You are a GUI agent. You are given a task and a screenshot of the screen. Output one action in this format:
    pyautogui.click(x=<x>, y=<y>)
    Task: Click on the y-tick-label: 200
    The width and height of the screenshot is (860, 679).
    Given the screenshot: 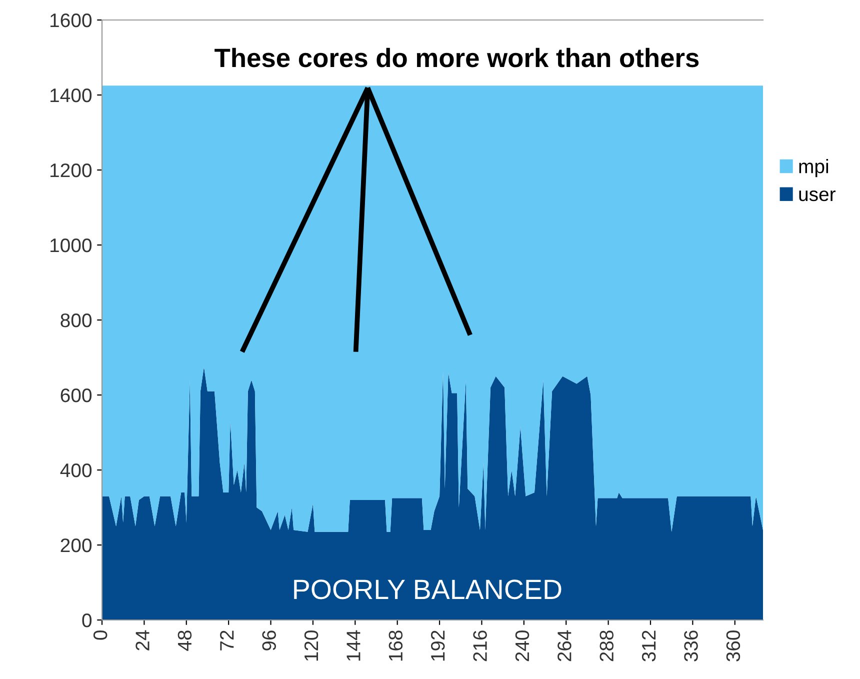 What is the action you would take?
    pyautogui.click(x=76, y=545)
    